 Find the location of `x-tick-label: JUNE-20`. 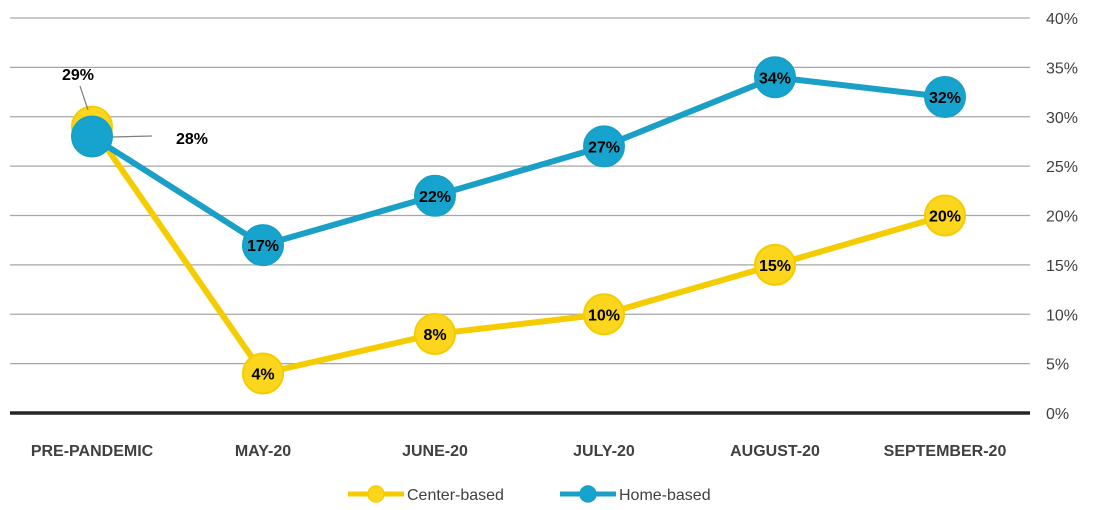

x-tick-label: JUNE-20 is located at coordinates (435, 451).